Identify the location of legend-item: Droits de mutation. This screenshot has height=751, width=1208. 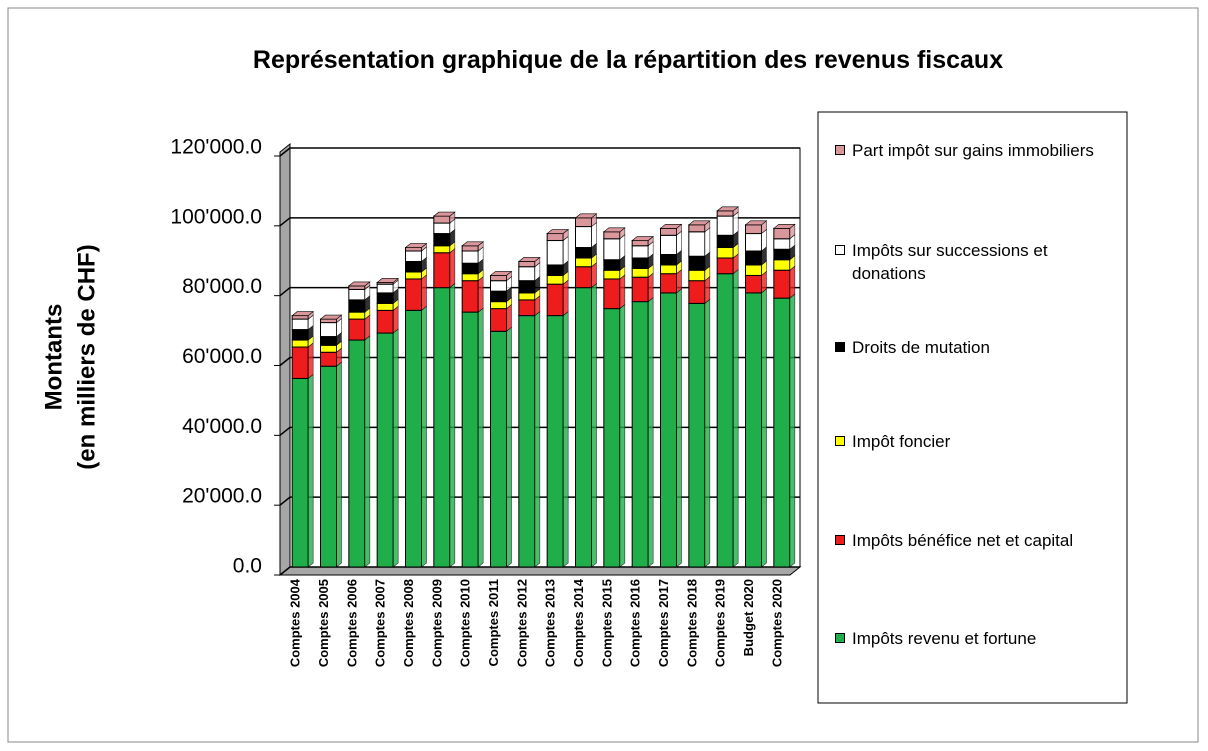
(976, 347).